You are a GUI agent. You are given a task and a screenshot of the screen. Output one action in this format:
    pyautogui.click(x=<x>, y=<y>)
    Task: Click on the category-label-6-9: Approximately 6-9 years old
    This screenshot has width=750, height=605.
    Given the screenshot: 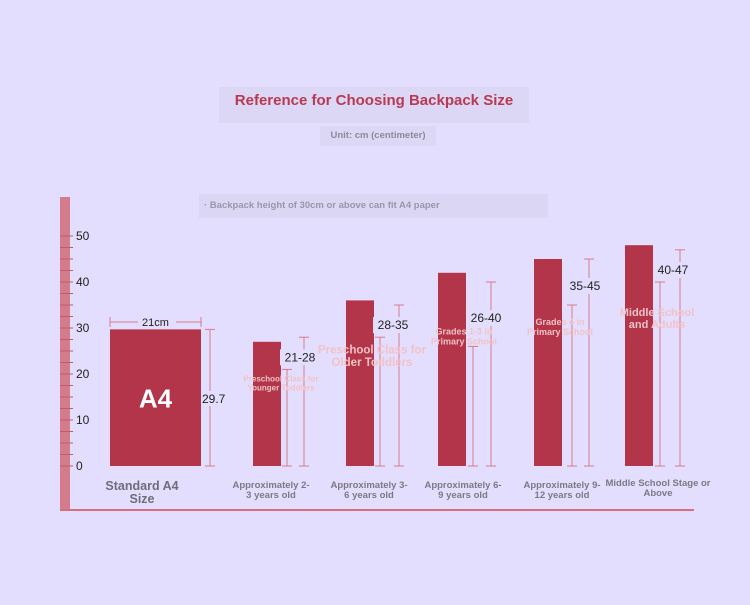 What is the action you would take?
    pyautogui.click(x=463, y=490)
    